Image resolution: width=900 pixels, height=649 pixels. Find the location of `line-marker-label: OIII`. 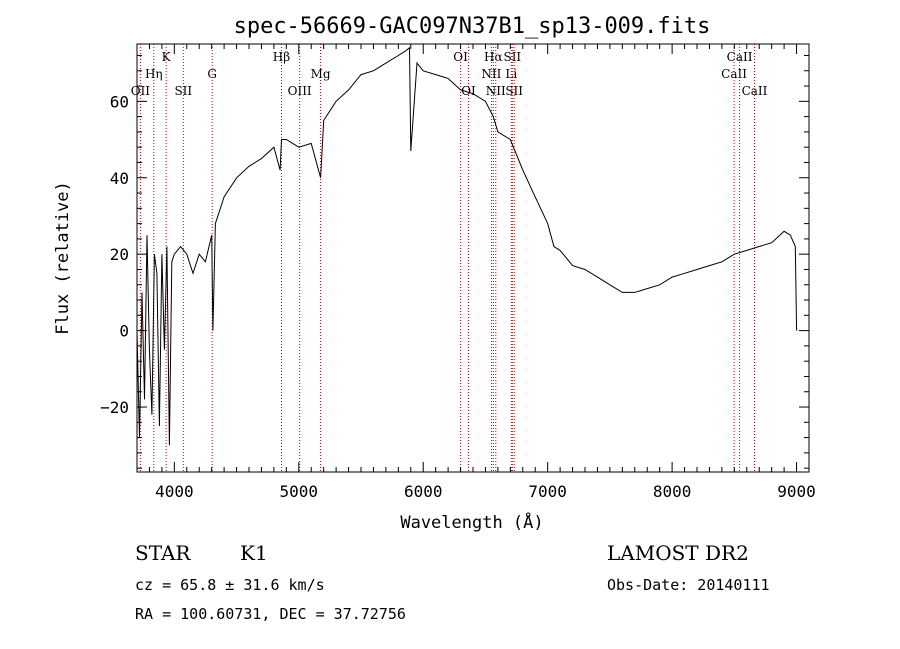

line-marker-label: OIII is located at coordinates (300, 91).